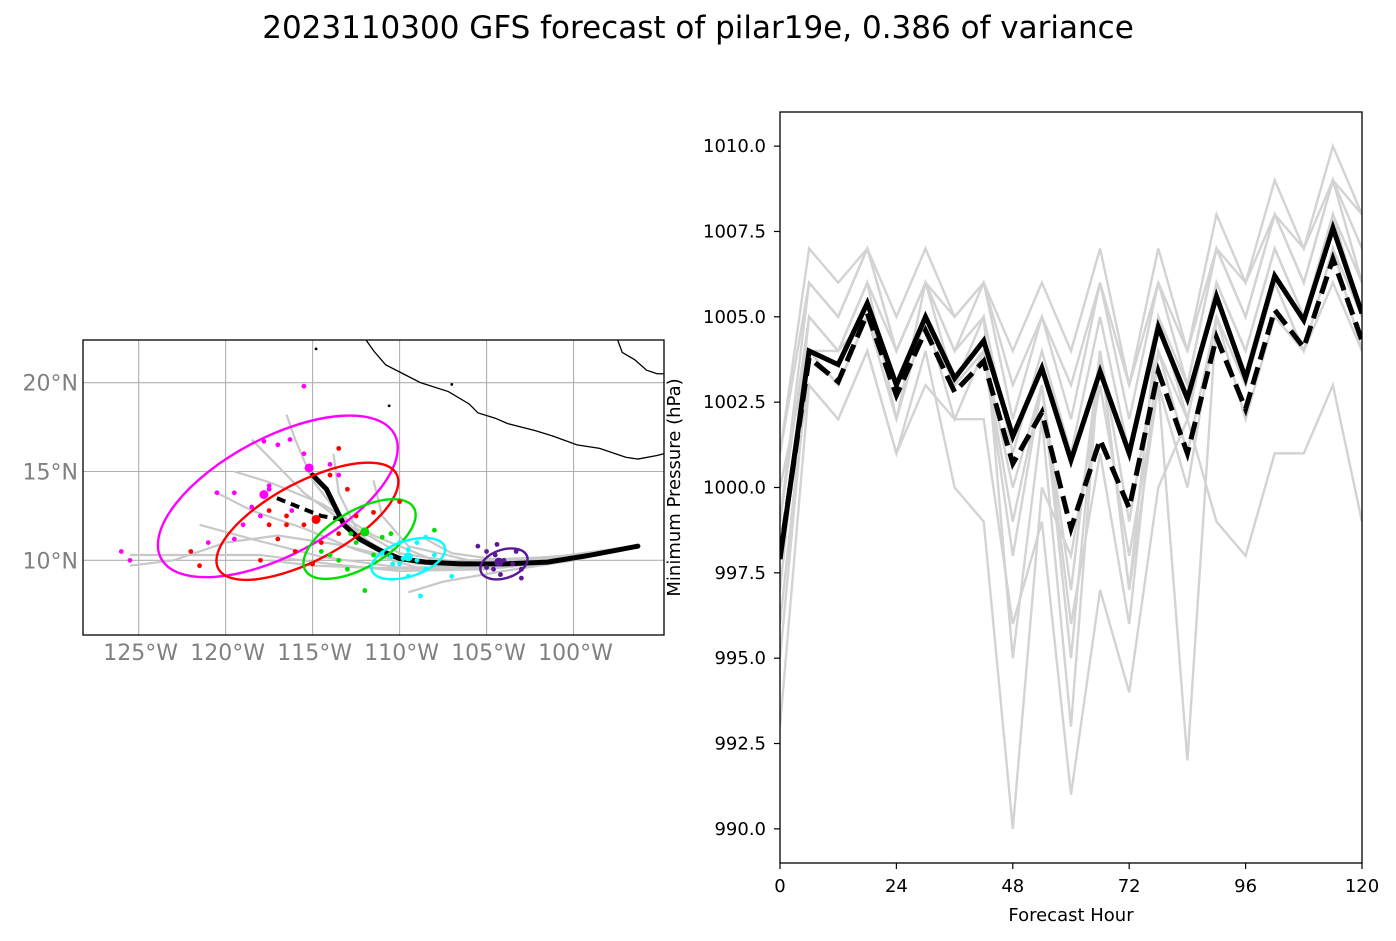  Describe the element at coordinates (514, 400) in the screenshot. I see `coastline-segment` at that location.